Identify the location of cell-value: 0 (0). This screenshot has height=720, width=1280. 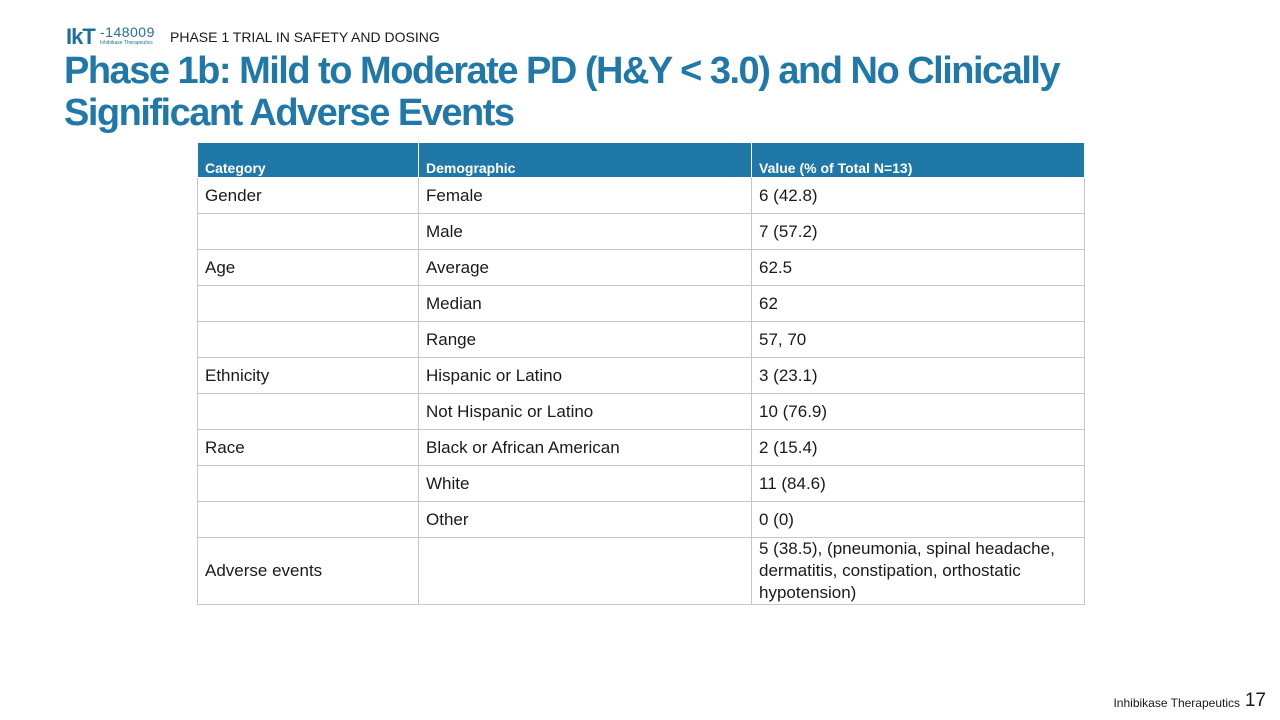
(918, 519).